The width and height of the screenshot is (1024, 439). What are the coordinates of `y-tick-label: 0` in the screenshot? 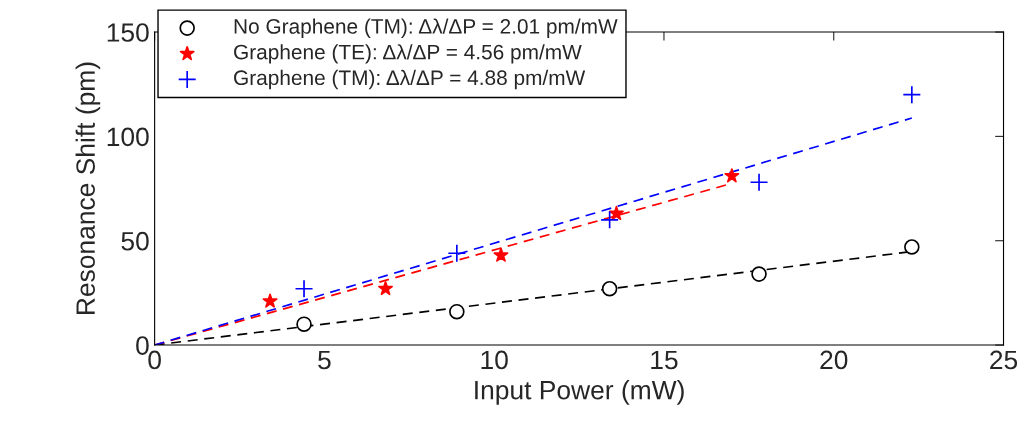 It's located at (142, 345).